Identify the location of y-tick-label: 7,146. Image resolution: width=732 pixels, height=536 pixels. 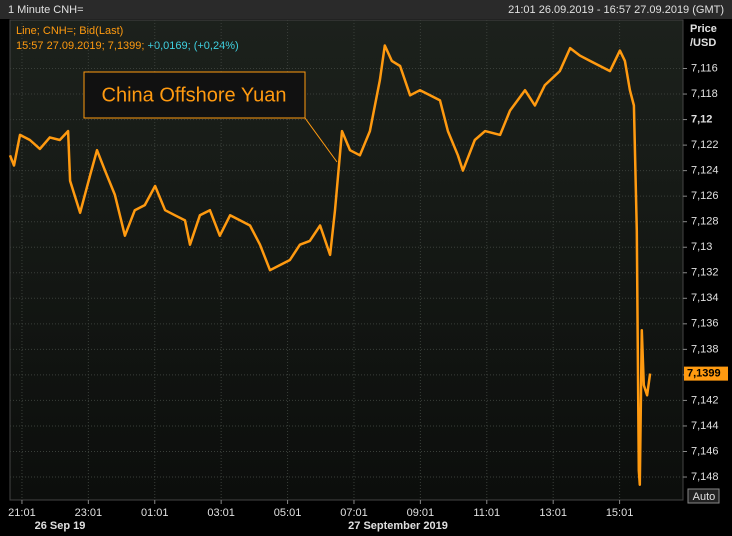
(705, 451).